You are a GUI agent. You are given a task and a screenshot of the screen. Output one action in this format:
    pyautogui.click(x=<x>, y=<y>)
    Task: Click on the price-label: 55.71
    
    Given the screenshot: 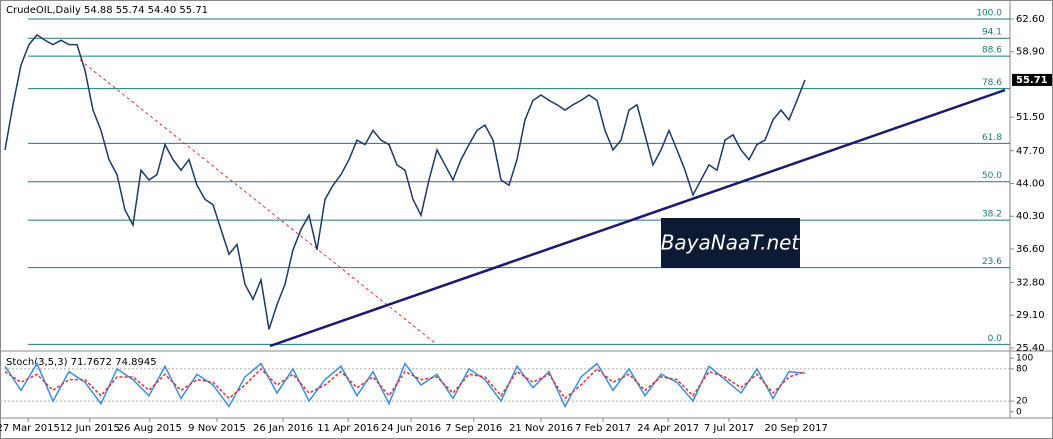 What is the action you would take?
    pyautogui.click(x=1032, y=80)
    